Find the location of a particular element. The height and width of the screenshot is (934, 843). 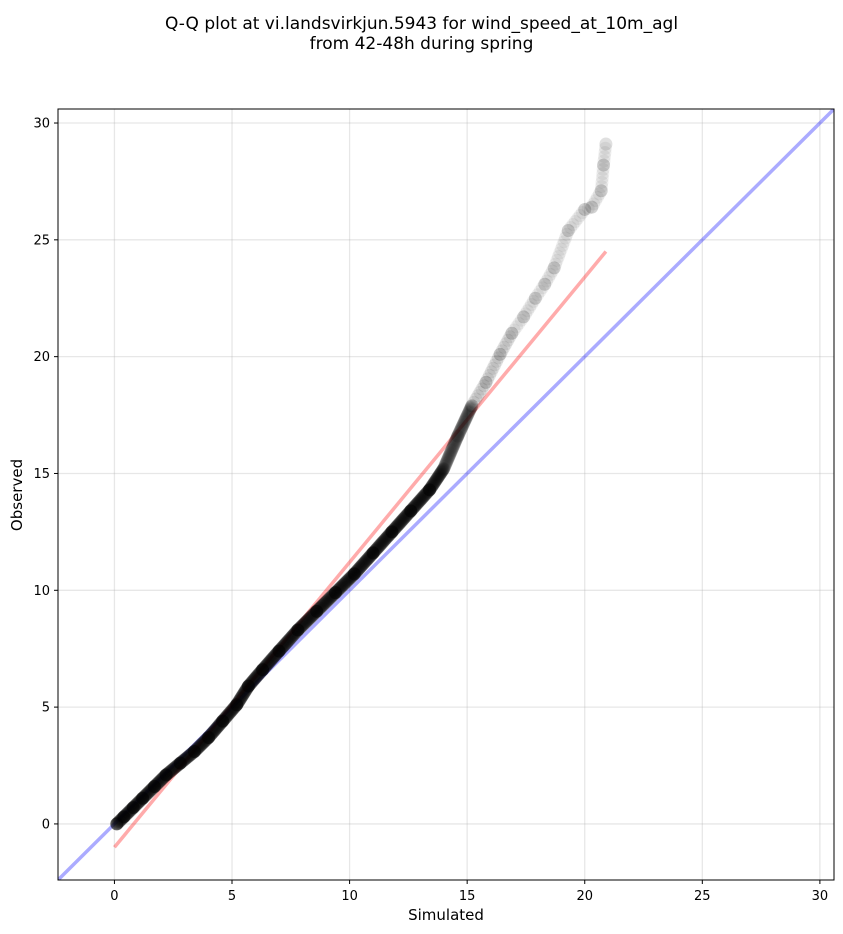

x-axis-label: Simulated is located at coordinates (446, 915).